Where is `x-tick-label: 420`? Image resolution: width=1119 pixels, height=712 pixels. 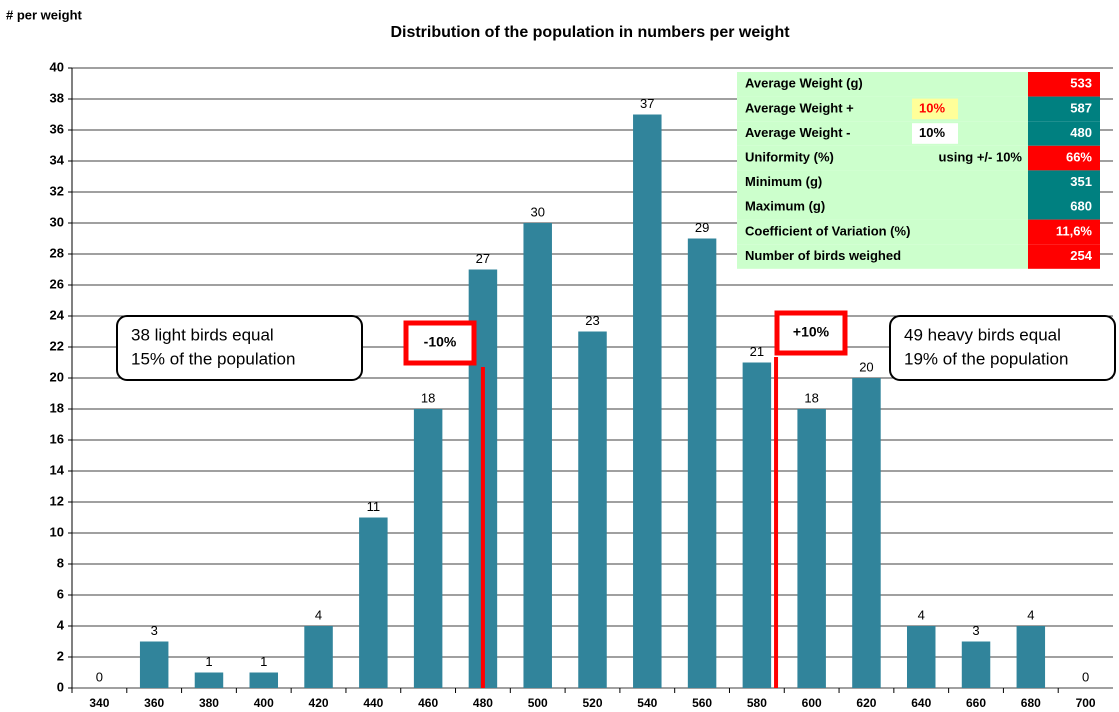 x-tick-label: 420 is located at coordinates (319, 703).